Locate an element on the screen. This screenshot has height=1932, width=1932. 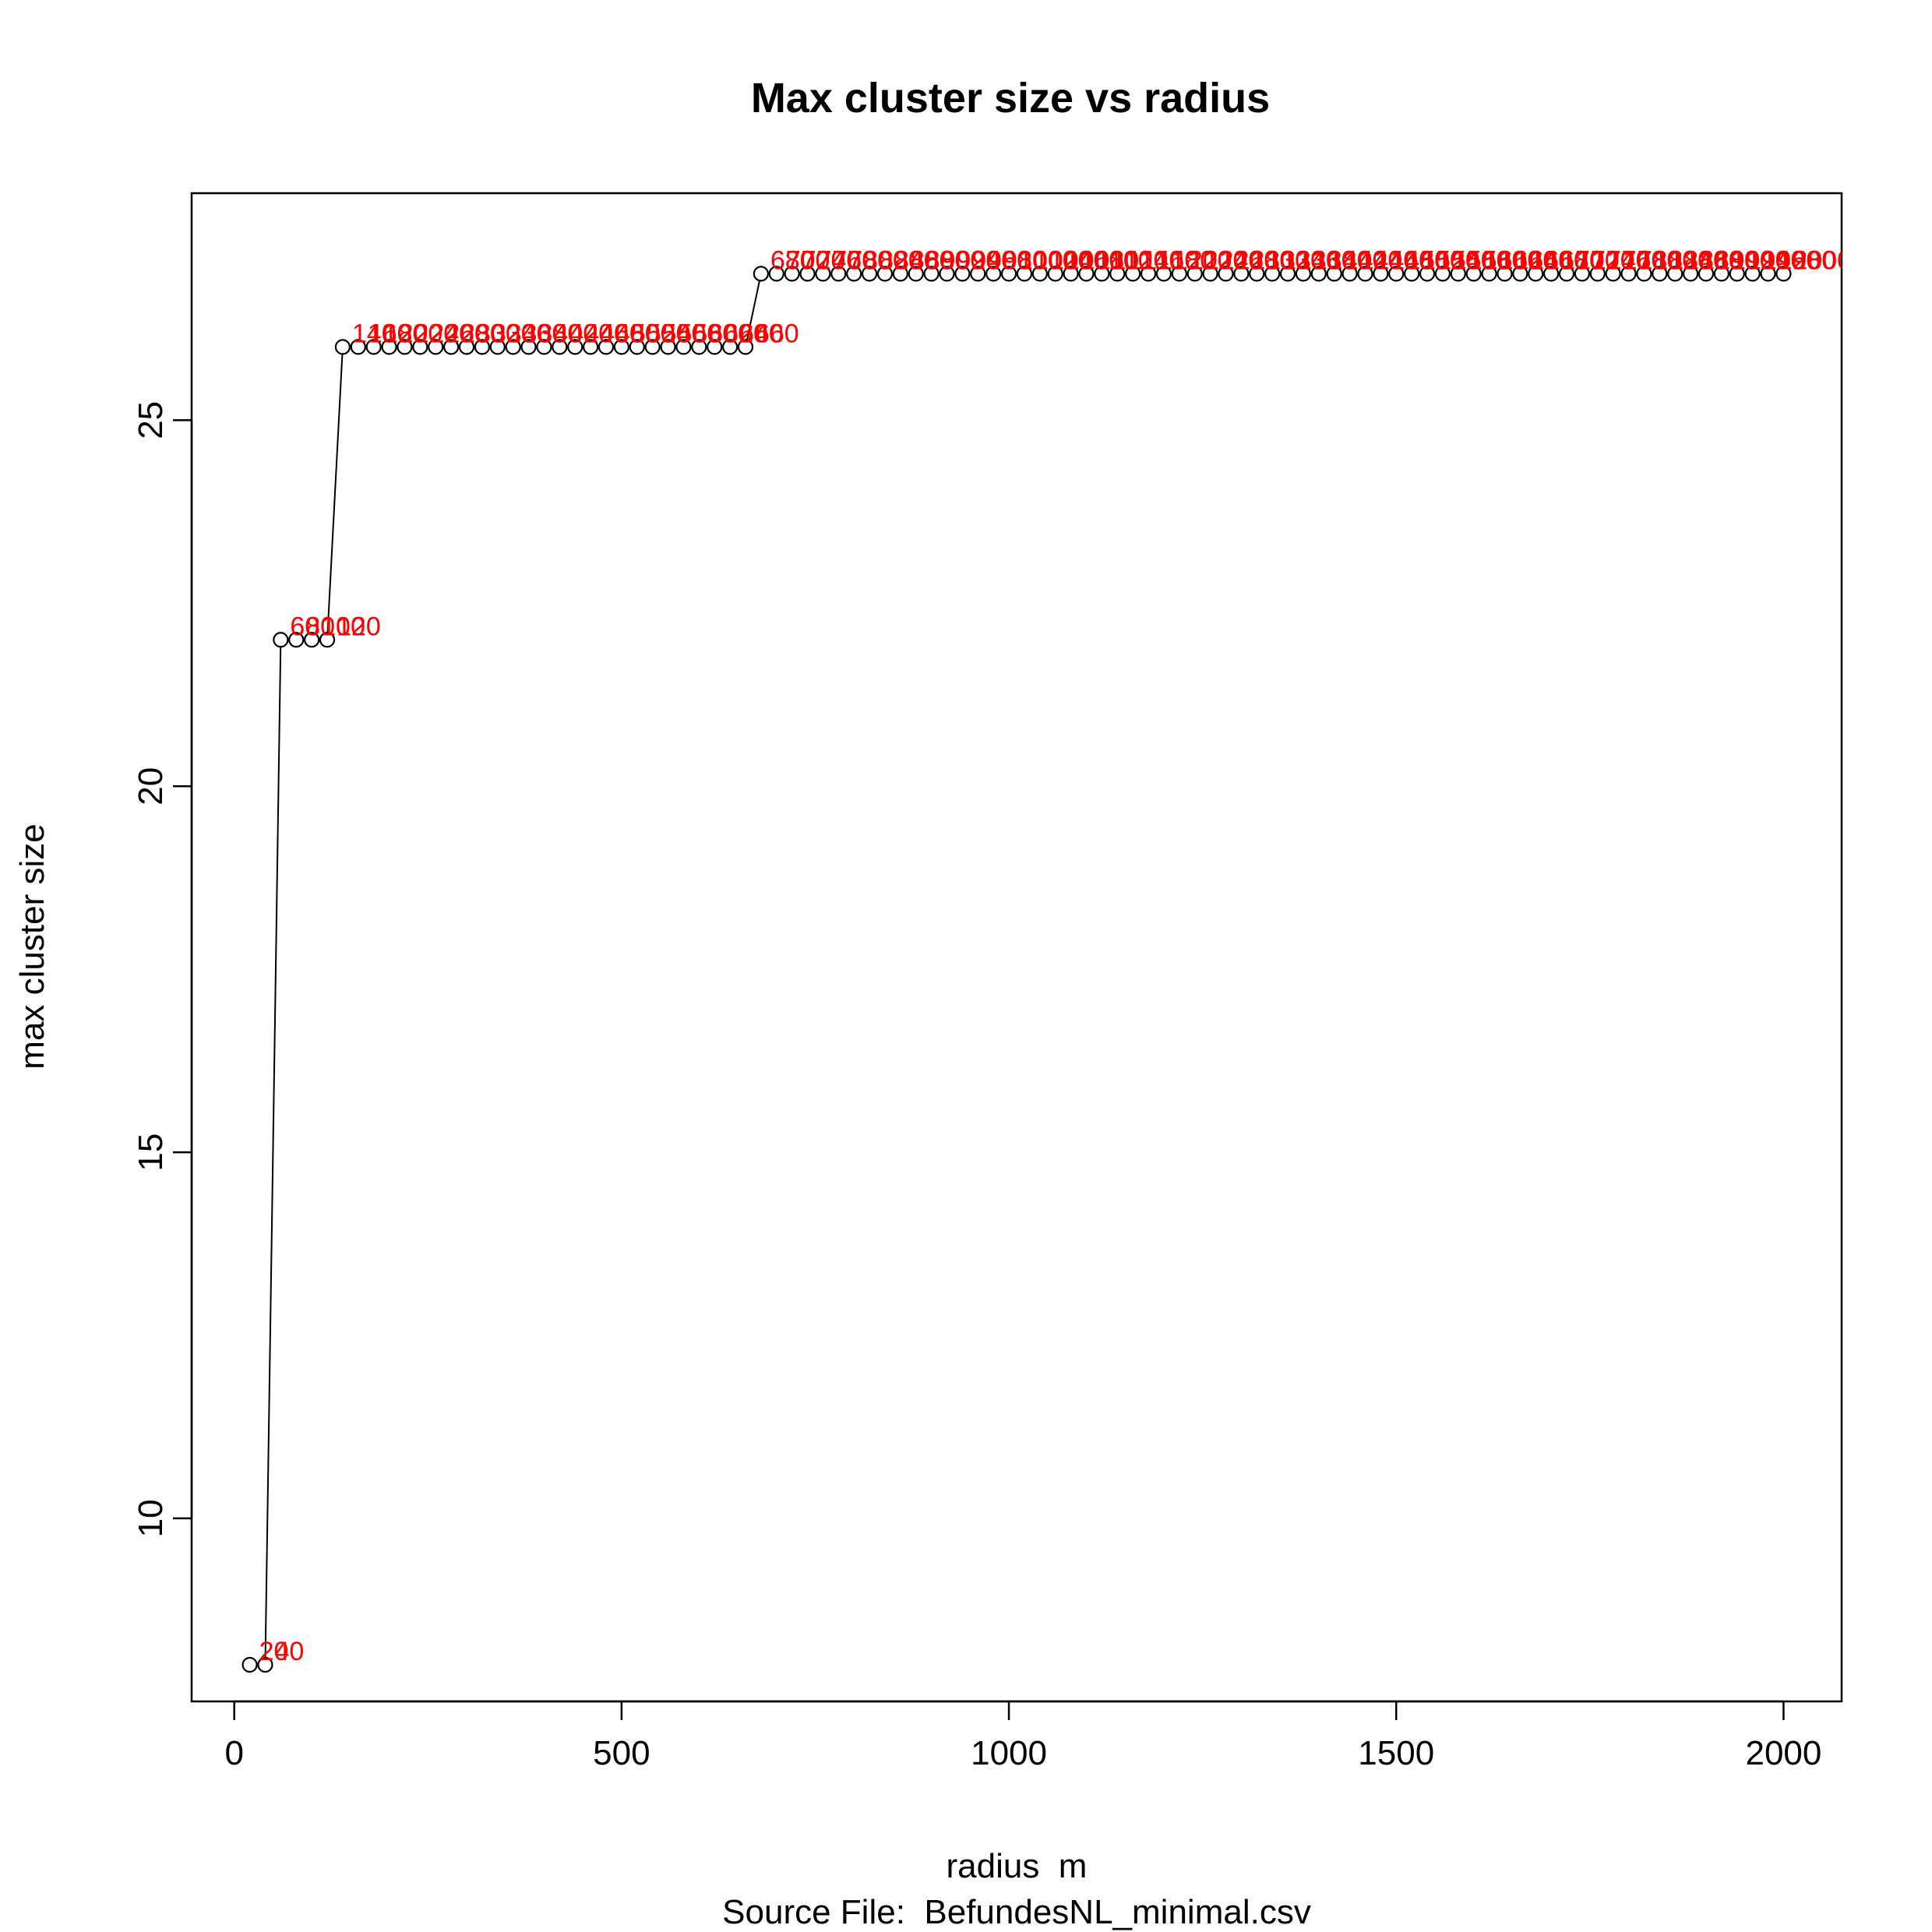
data-label: 1680 is located at coordinates (1575, 260).